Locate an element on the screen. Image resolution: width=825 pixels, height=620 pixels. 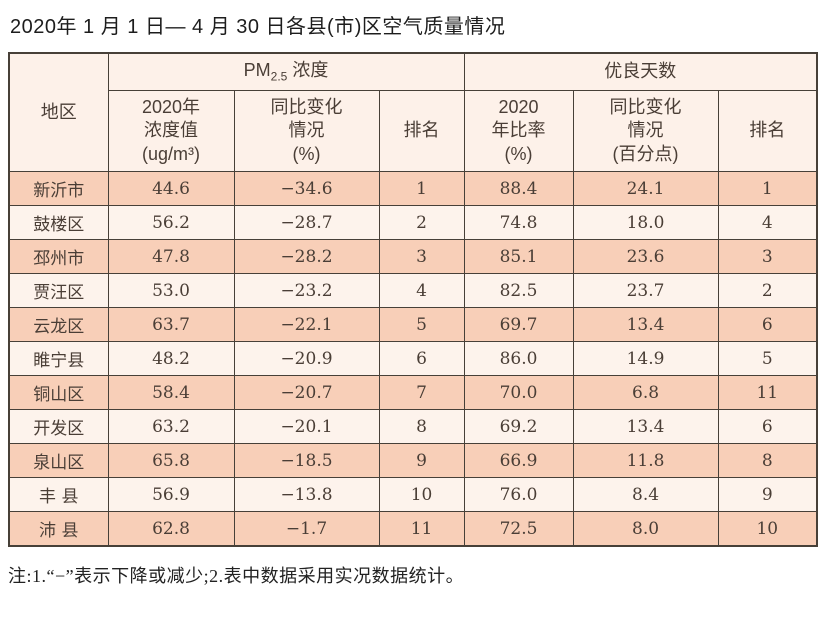
table-row: 铜山区 58.4 −20.7 7 70.0 6.8 11 is located at coordinates (413, 392).